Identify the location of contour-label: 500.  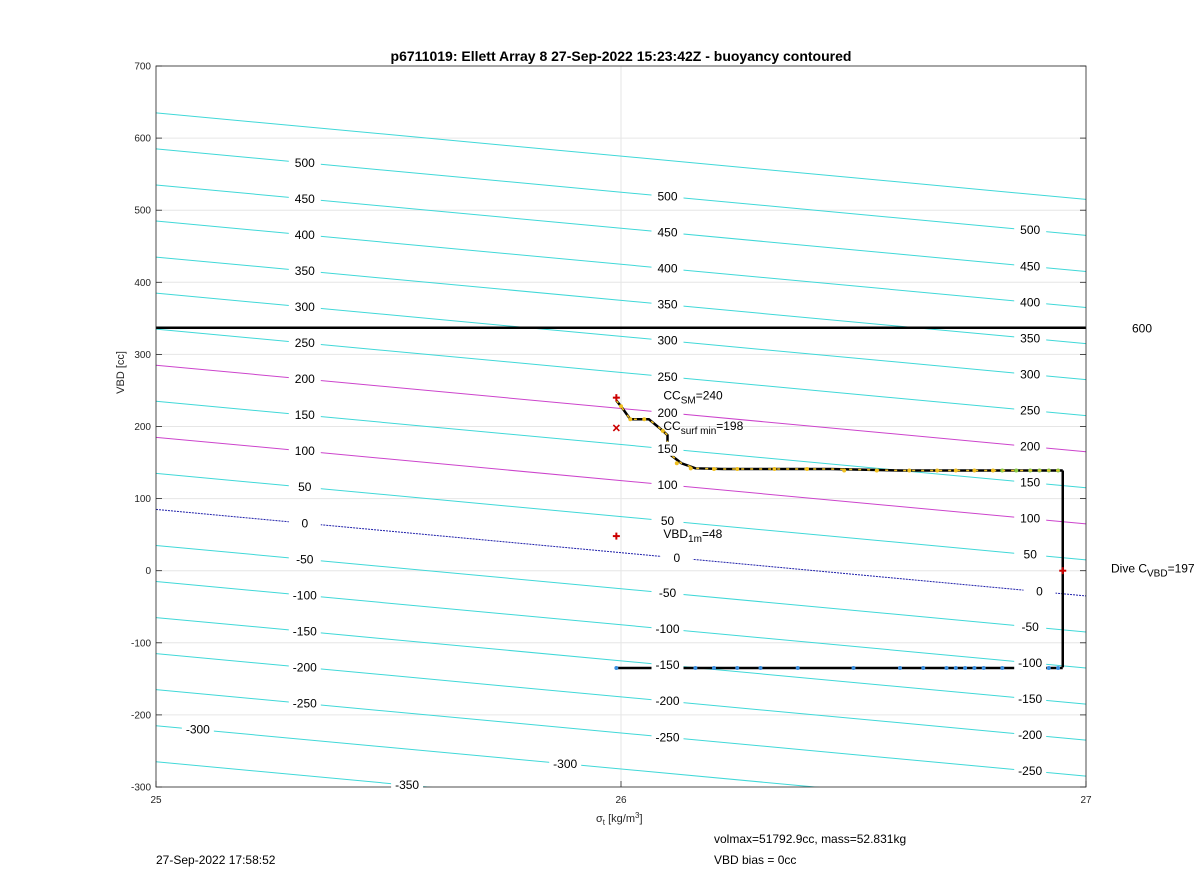
(1030, 230).